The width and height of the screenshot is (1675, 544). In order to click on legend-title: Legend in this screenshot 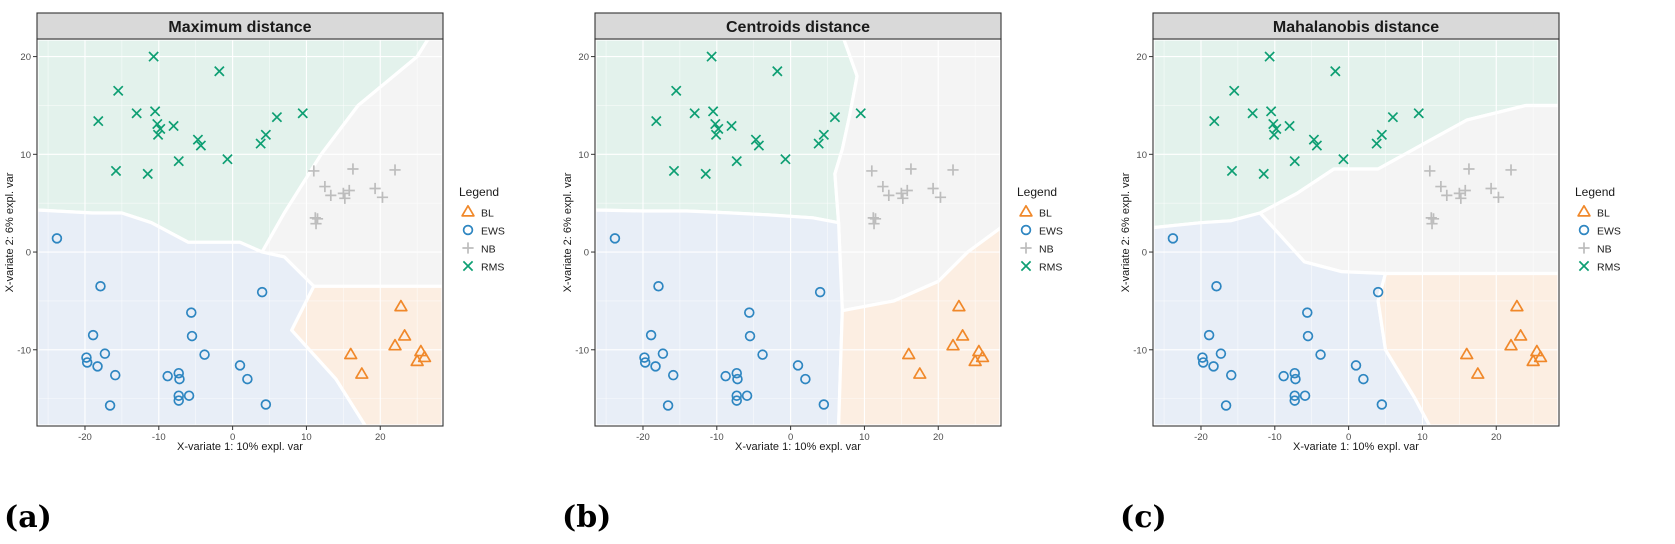, I will do `click(1595, 192)`.